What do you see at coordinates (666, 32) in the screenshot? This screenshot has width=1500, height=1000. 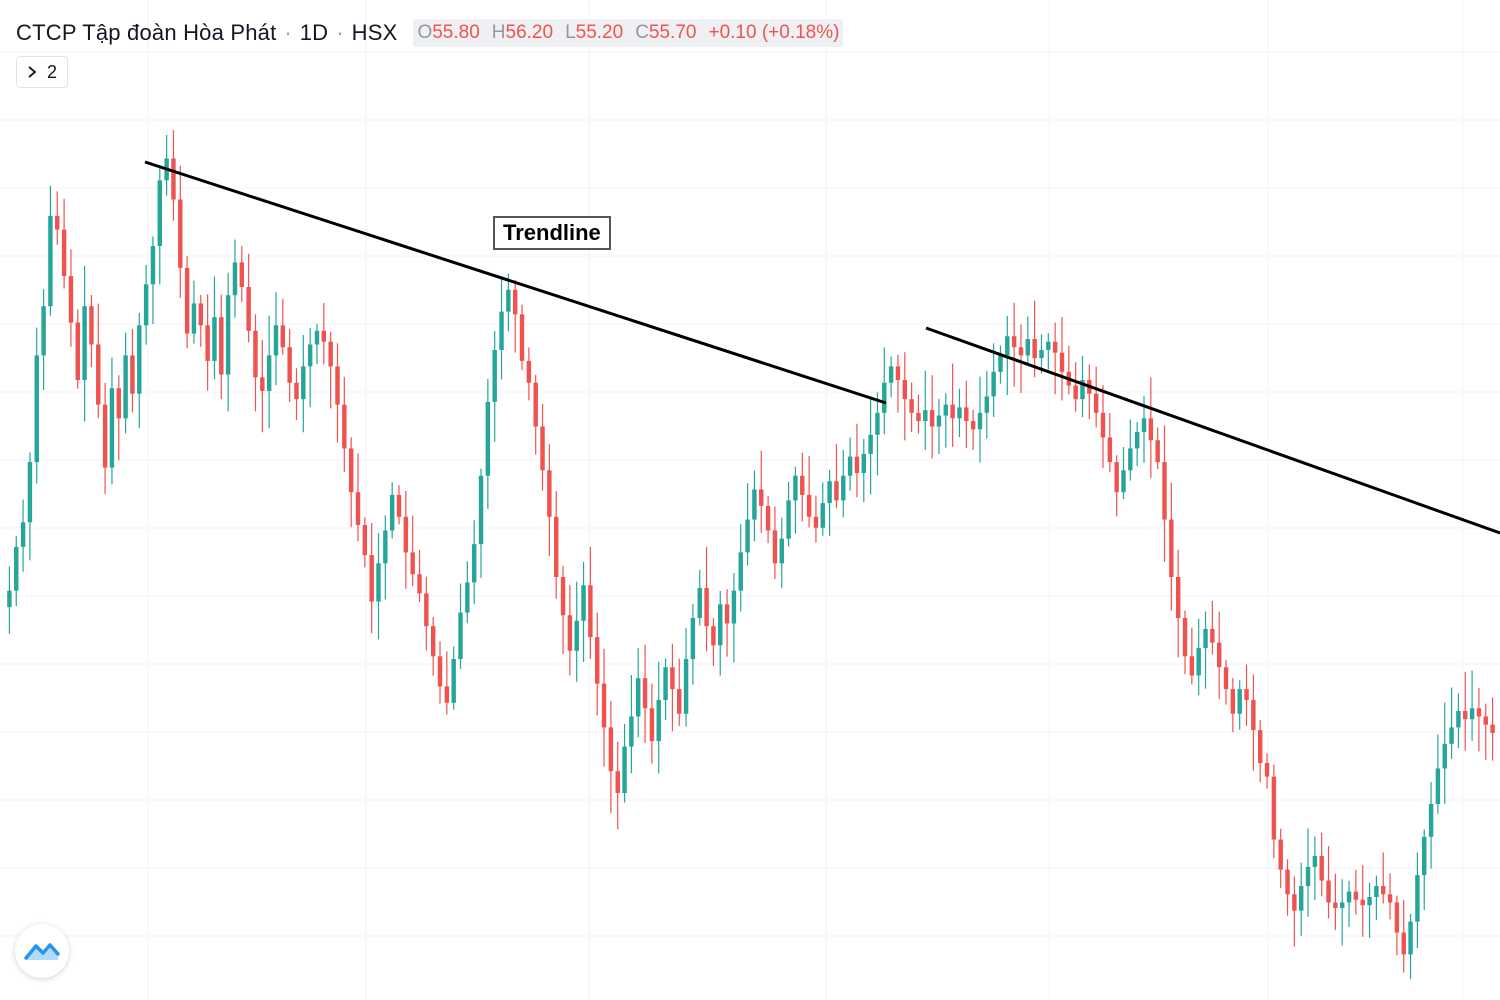 I see `close-value: C55.70` at bounding box center [666, 32].